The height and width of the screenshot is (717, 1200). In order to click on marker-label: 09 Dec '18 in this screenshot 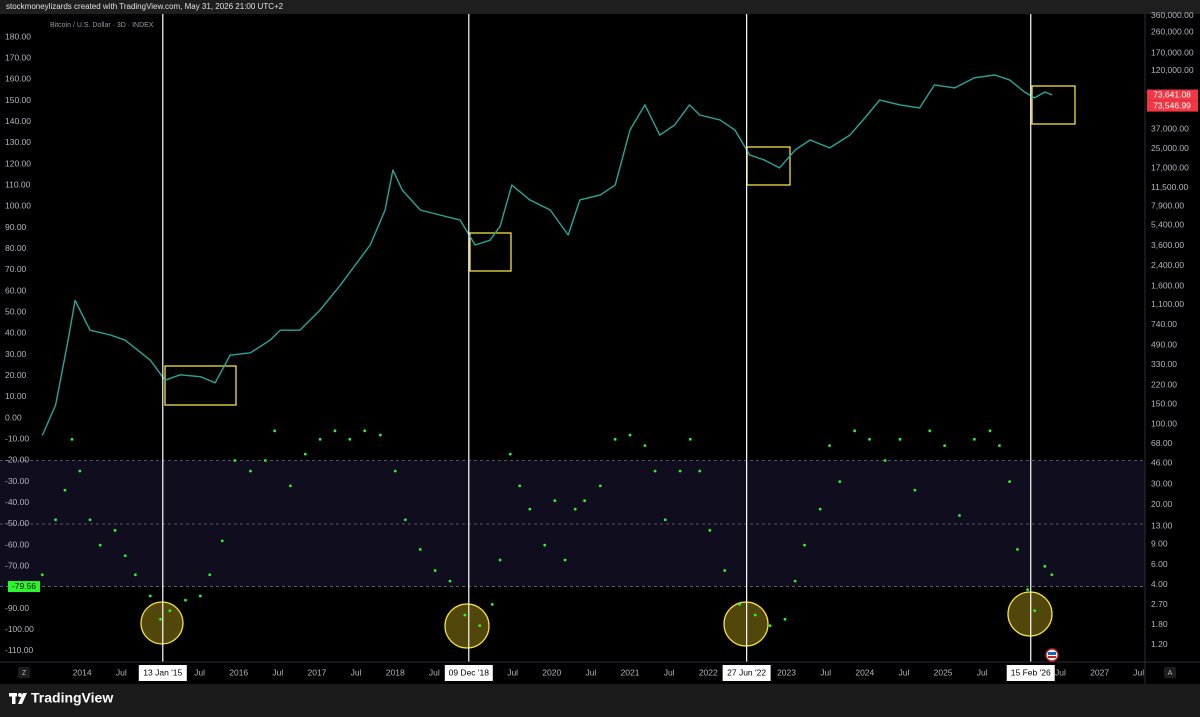, I will do `click(469, 672)`.